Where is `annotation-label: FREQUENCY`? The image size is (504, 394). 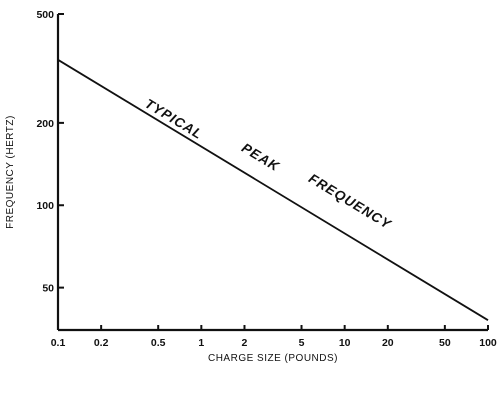
annotation-label: FREQUENCY is located at coordinates (350, 202).